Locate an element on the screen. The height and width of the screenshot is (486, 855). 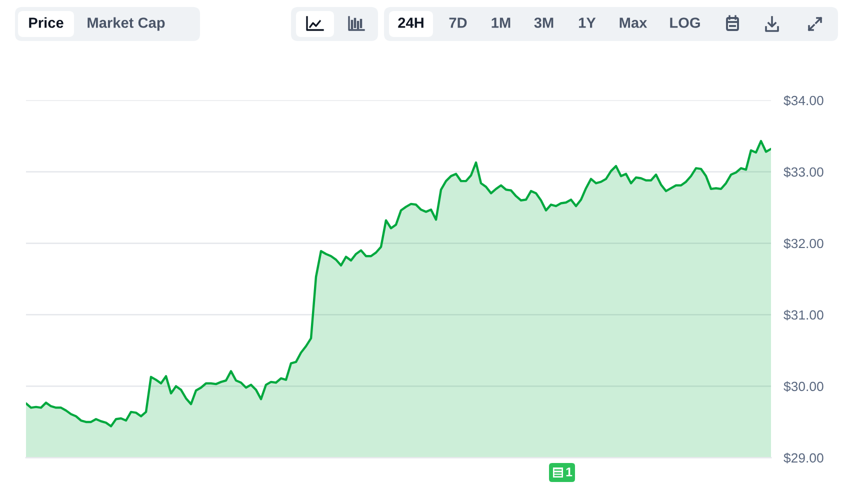
y-tick-label: $34.00 is located at coordinates (804, 100).